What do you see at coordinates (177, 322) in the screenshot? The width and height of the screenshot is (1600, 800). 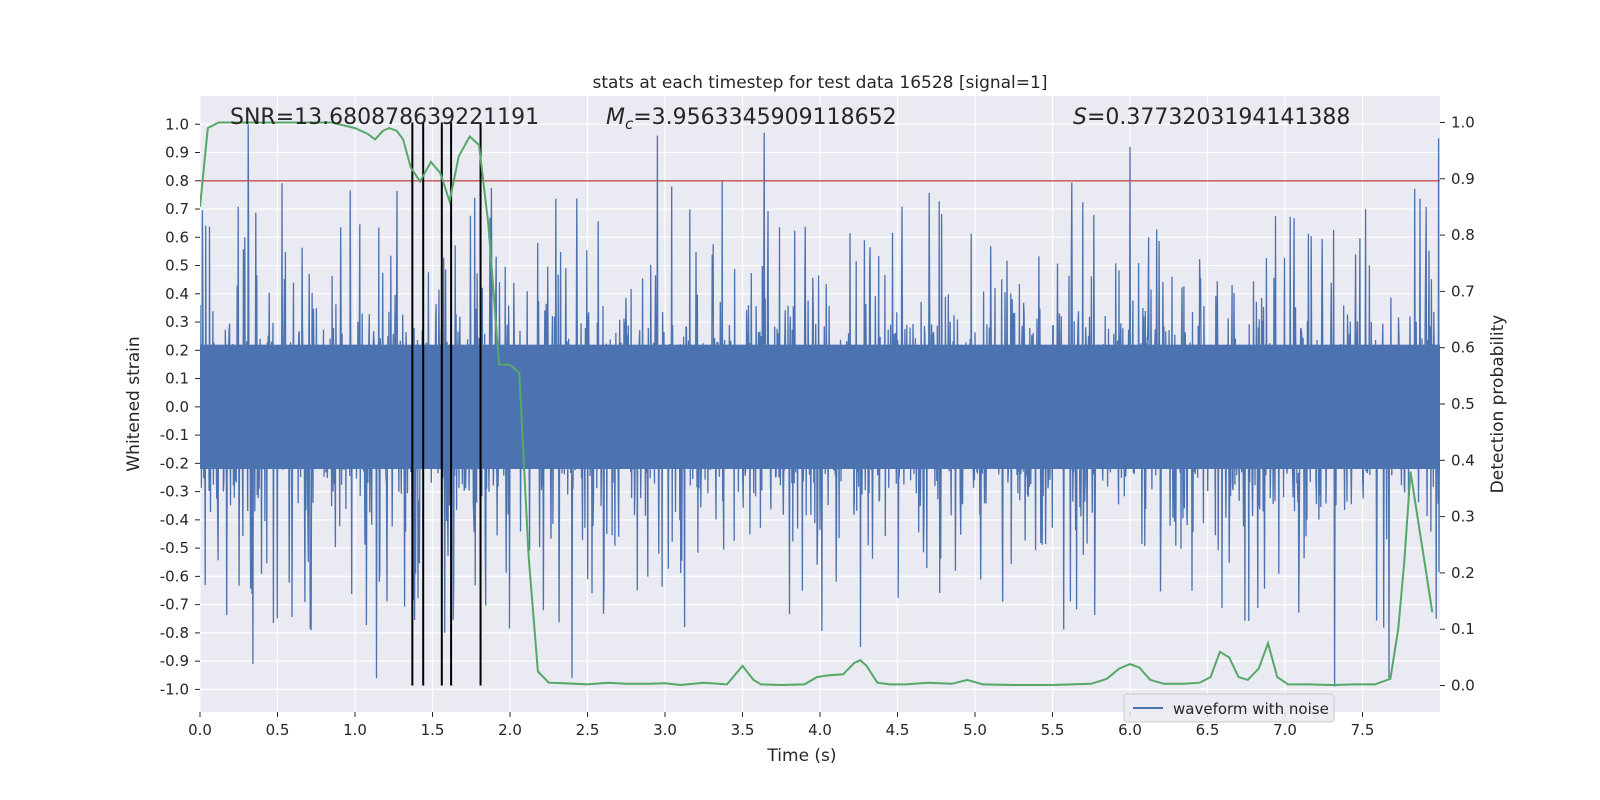 I see `y-left-tick-label-7: 0.3` at bounding box center [177, 322].